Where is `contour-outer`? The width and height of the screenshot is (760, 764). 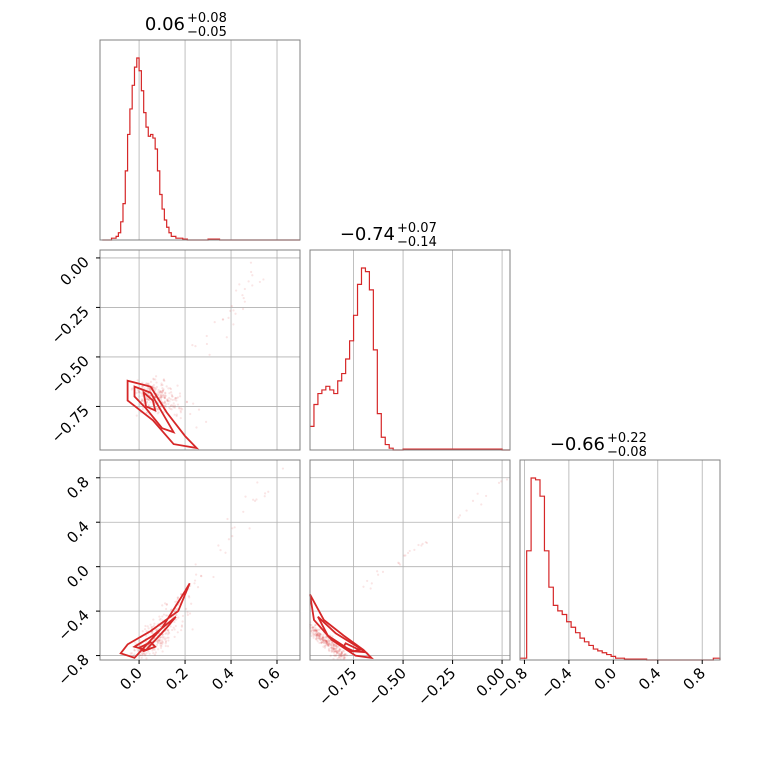 contour-outer is located at coordinates (155, 620).